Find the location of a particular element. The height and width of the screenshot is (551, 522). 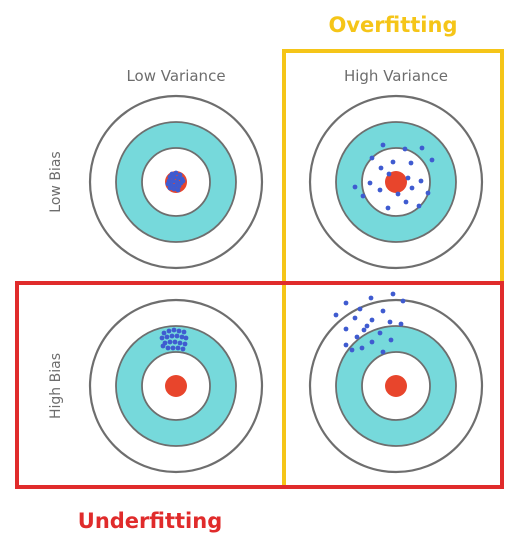

target-low-bias-high-variance is located at coordinates (396, 182).